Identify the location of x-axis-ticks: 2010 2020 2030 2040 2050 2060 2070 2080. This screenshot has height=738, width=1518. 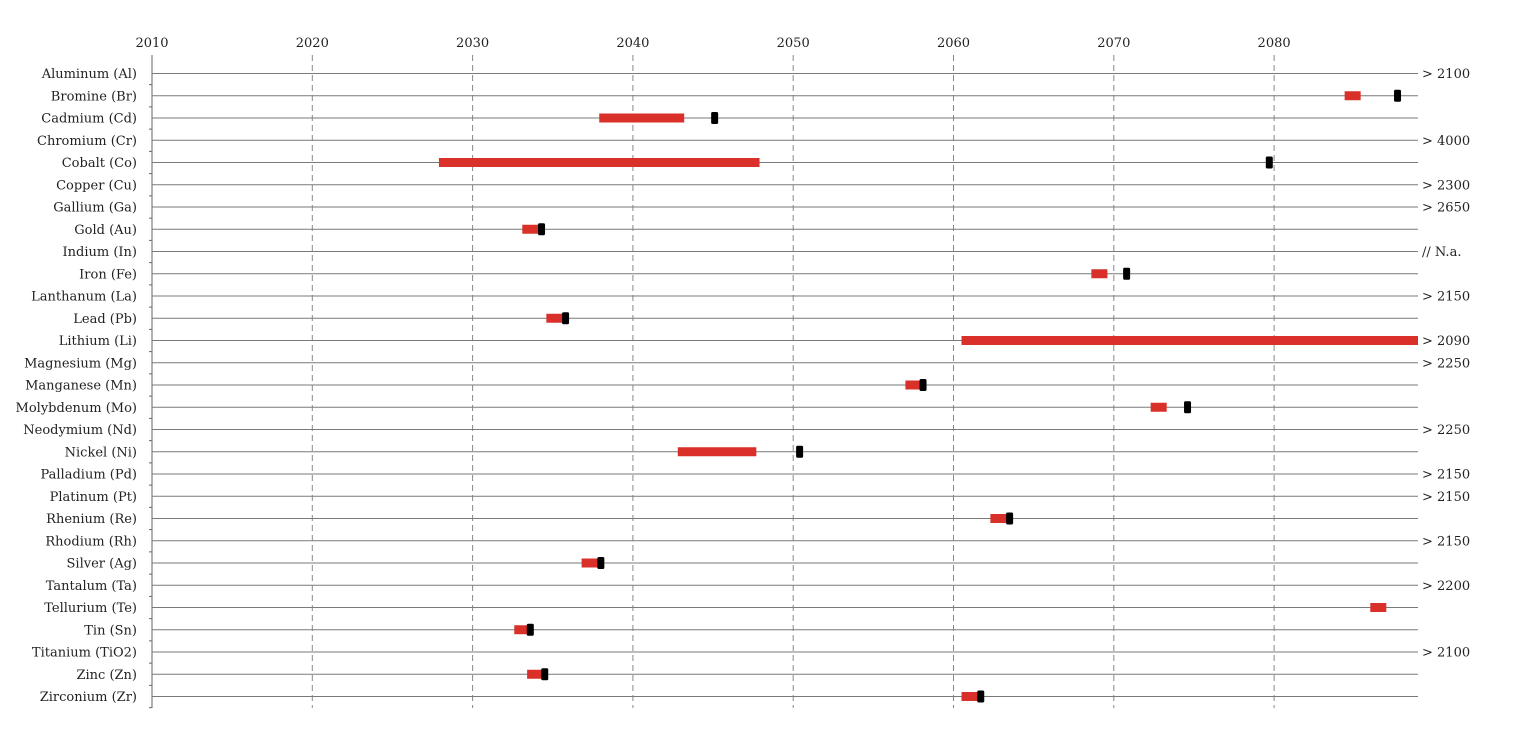
(712, 43).